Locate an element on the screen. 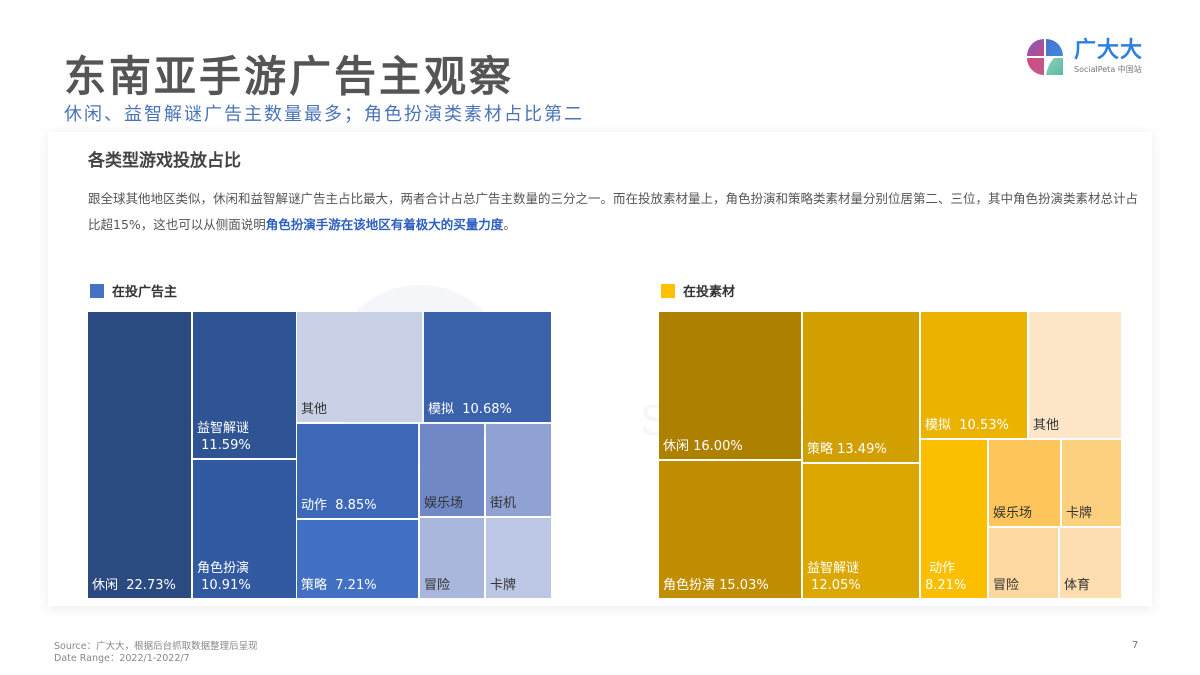 This screenshot has width=1200, height=675. treemap-cell: 策略 13.49% is located at coordinates (861, 387).